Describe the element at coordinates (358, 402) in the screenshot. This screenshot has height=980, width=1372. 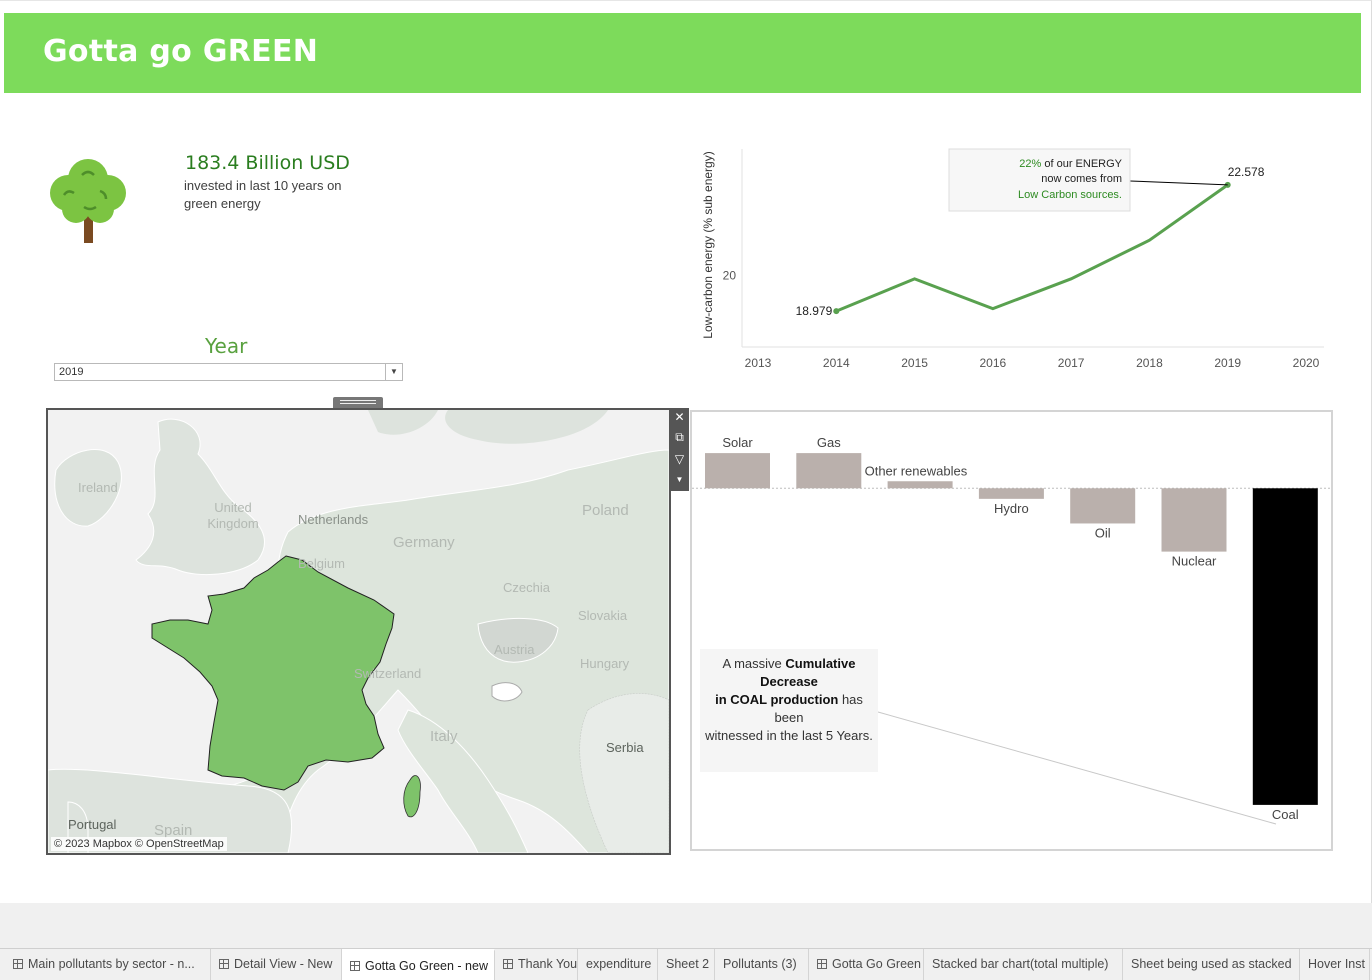
I see `drag-handle` at that location.